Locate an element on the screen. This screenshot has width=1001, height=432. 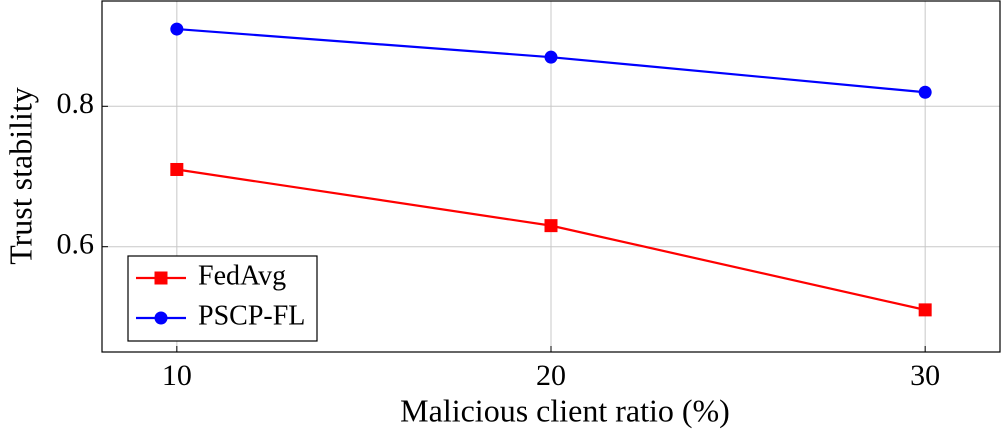
x-tick-label: 20 is located at coordinates (551, 375).